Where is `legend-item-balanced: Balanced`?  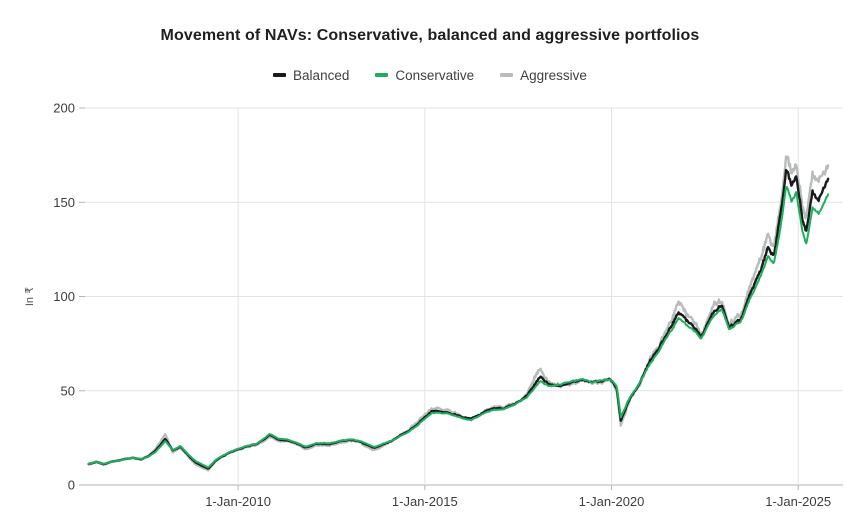
legend-item-balanced: Balanced is located at coordinates (311, 75).